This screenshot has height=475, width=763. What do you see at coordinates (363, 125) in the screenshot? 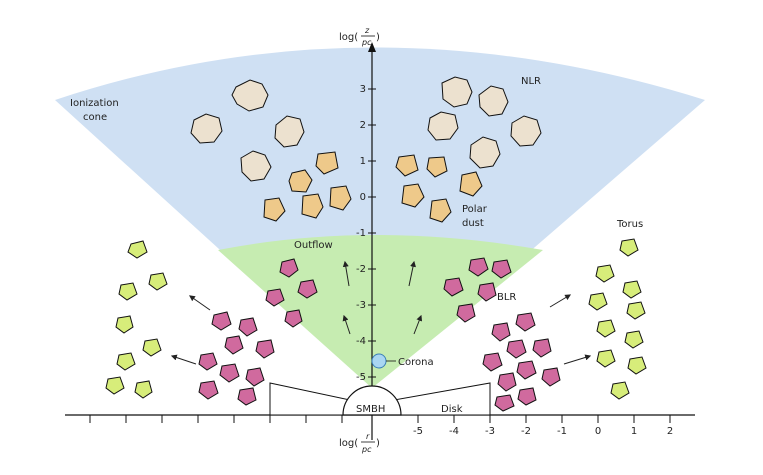
I see `z-tick-label: 2` at bounding box center [363, 125].